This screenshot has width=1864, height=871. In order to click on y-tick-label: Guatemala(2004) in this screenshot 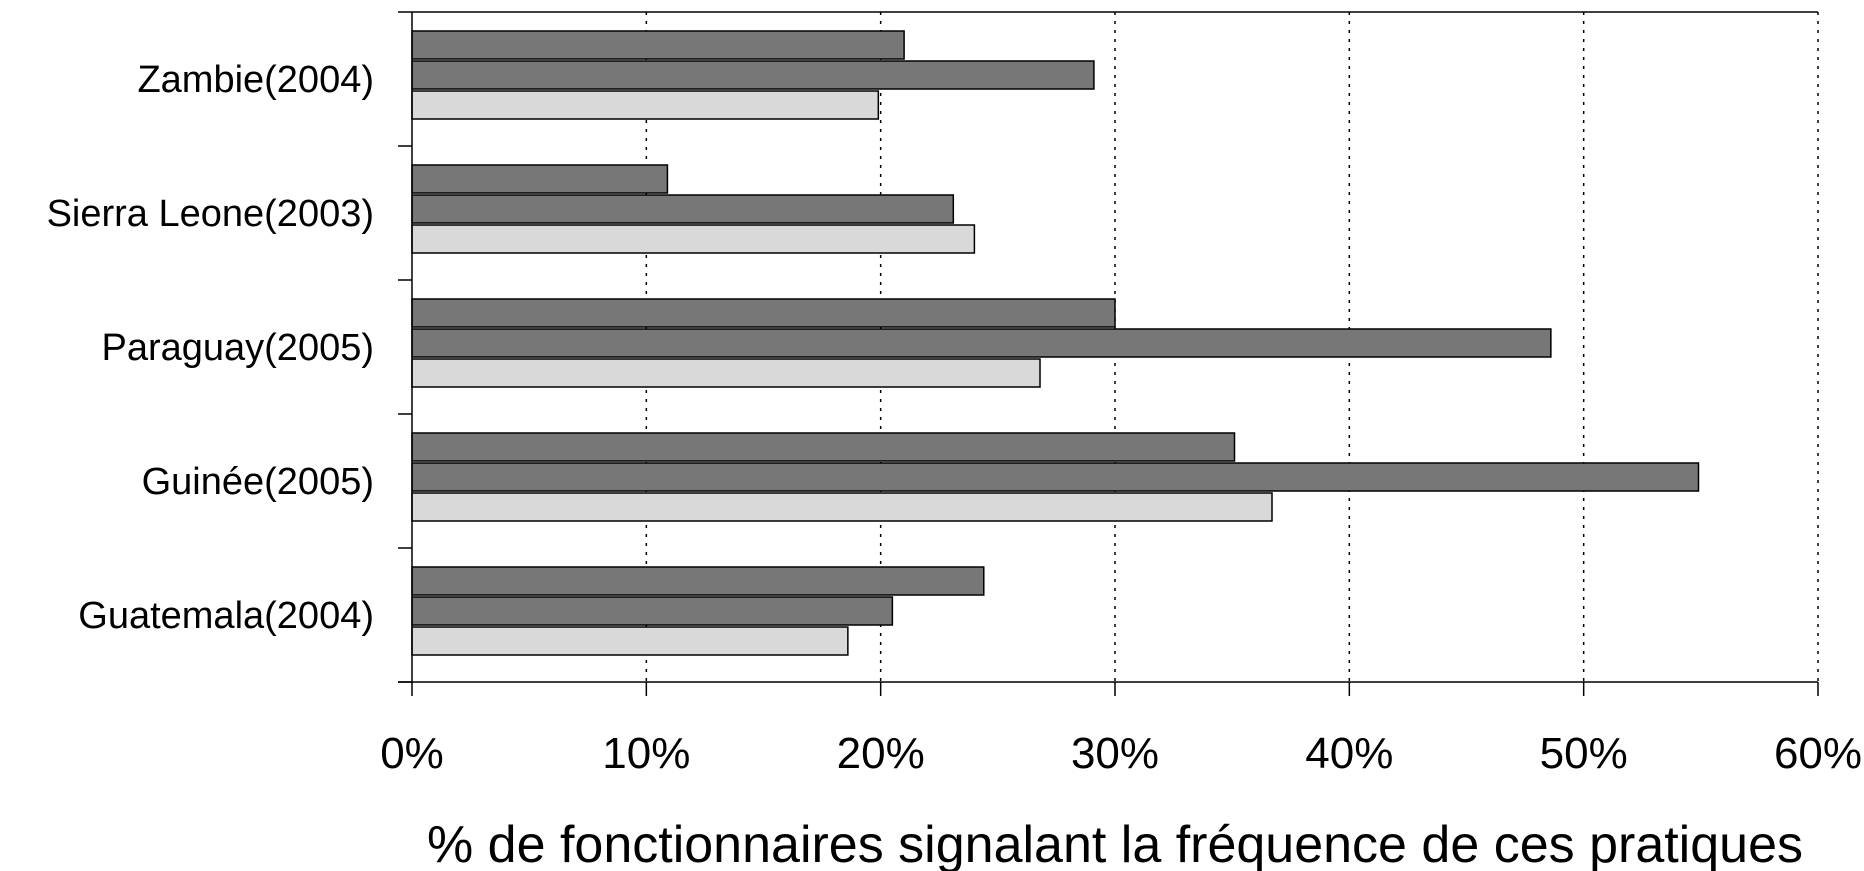, I will do `click(226, 616)`.